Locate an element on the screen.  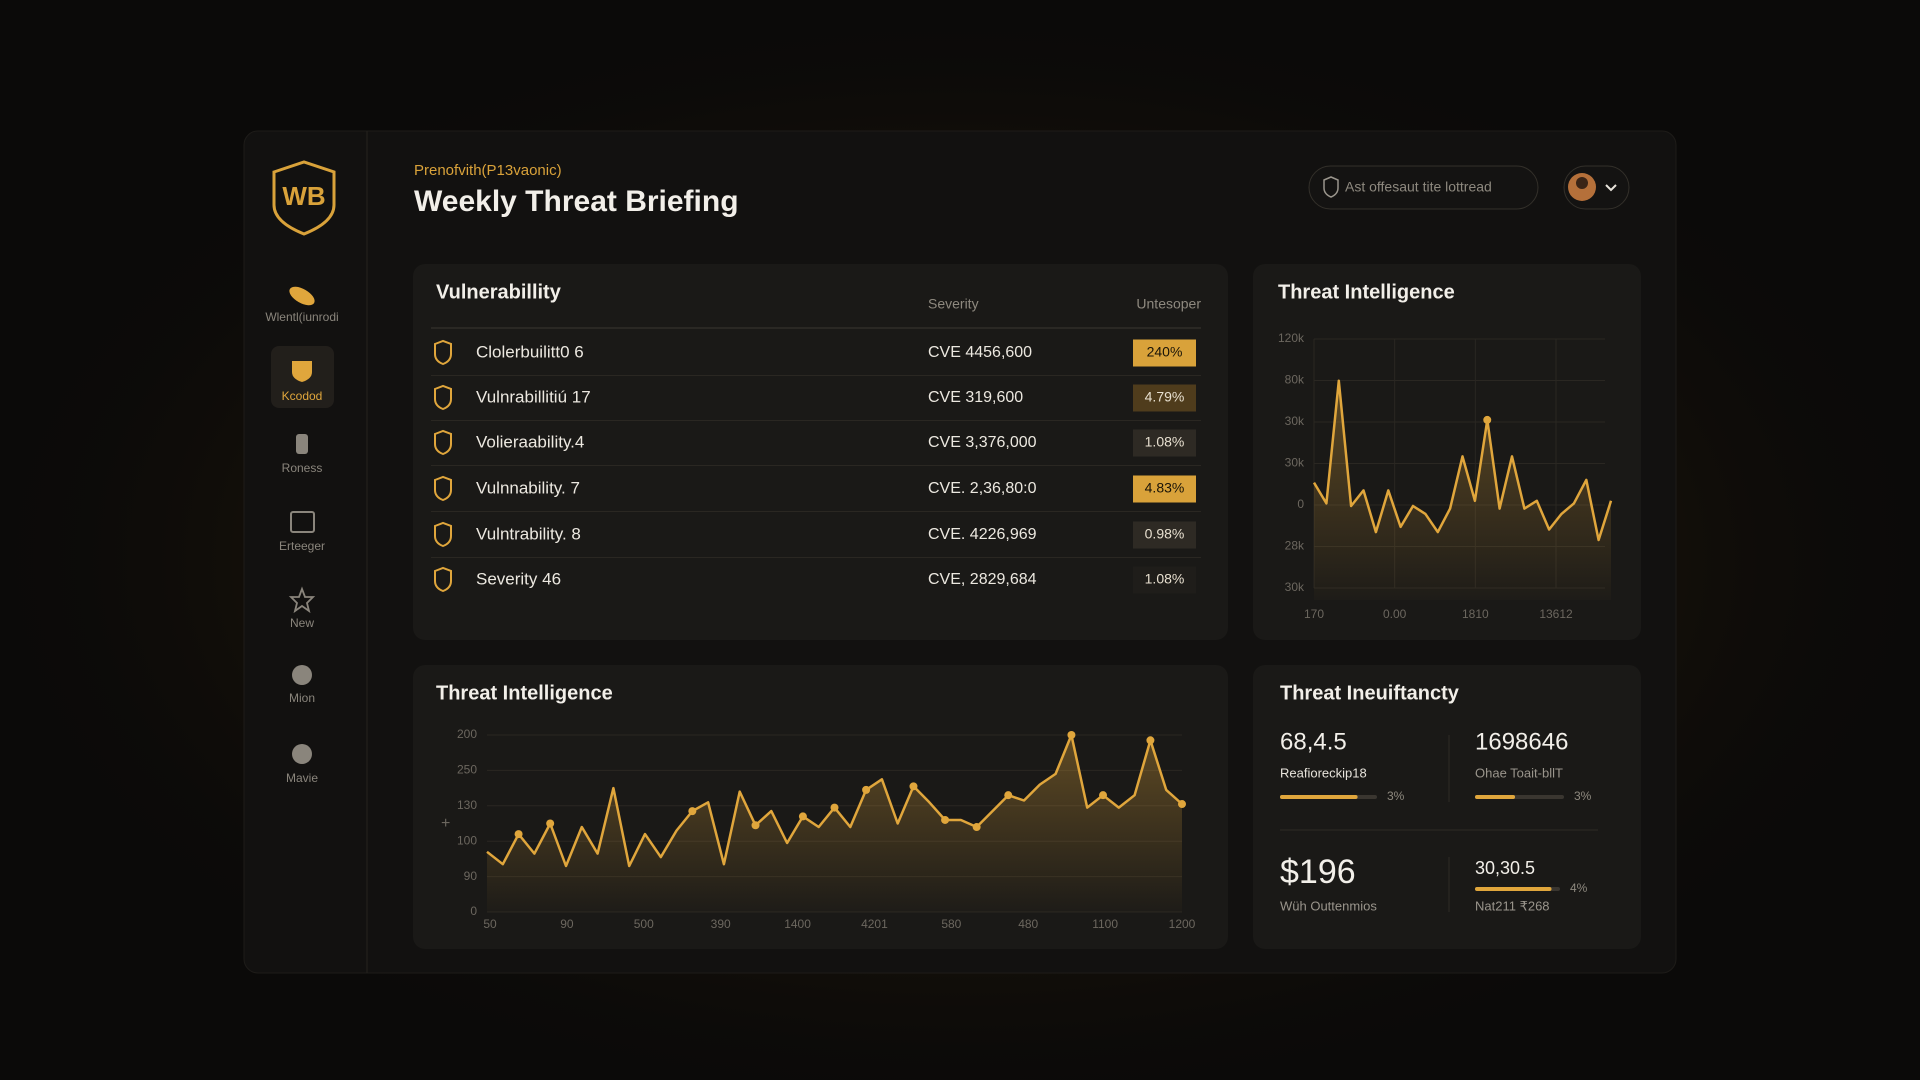
row-share: 4.83% is located at coordinates (1165, 488).